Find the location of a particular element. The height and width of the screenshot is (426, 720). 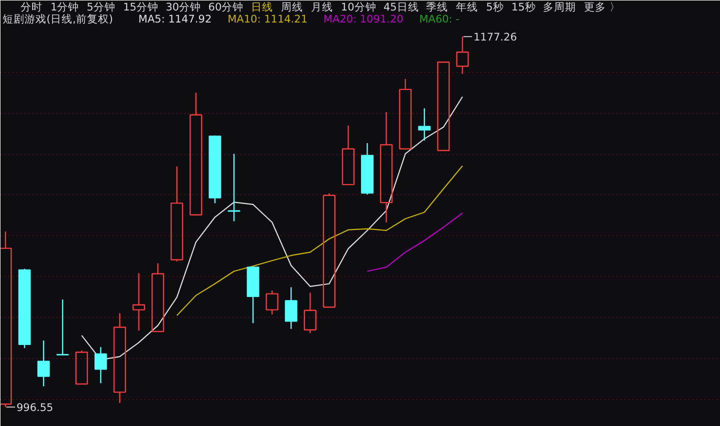

annotation: 月线 is located at coordinates (321, 7).